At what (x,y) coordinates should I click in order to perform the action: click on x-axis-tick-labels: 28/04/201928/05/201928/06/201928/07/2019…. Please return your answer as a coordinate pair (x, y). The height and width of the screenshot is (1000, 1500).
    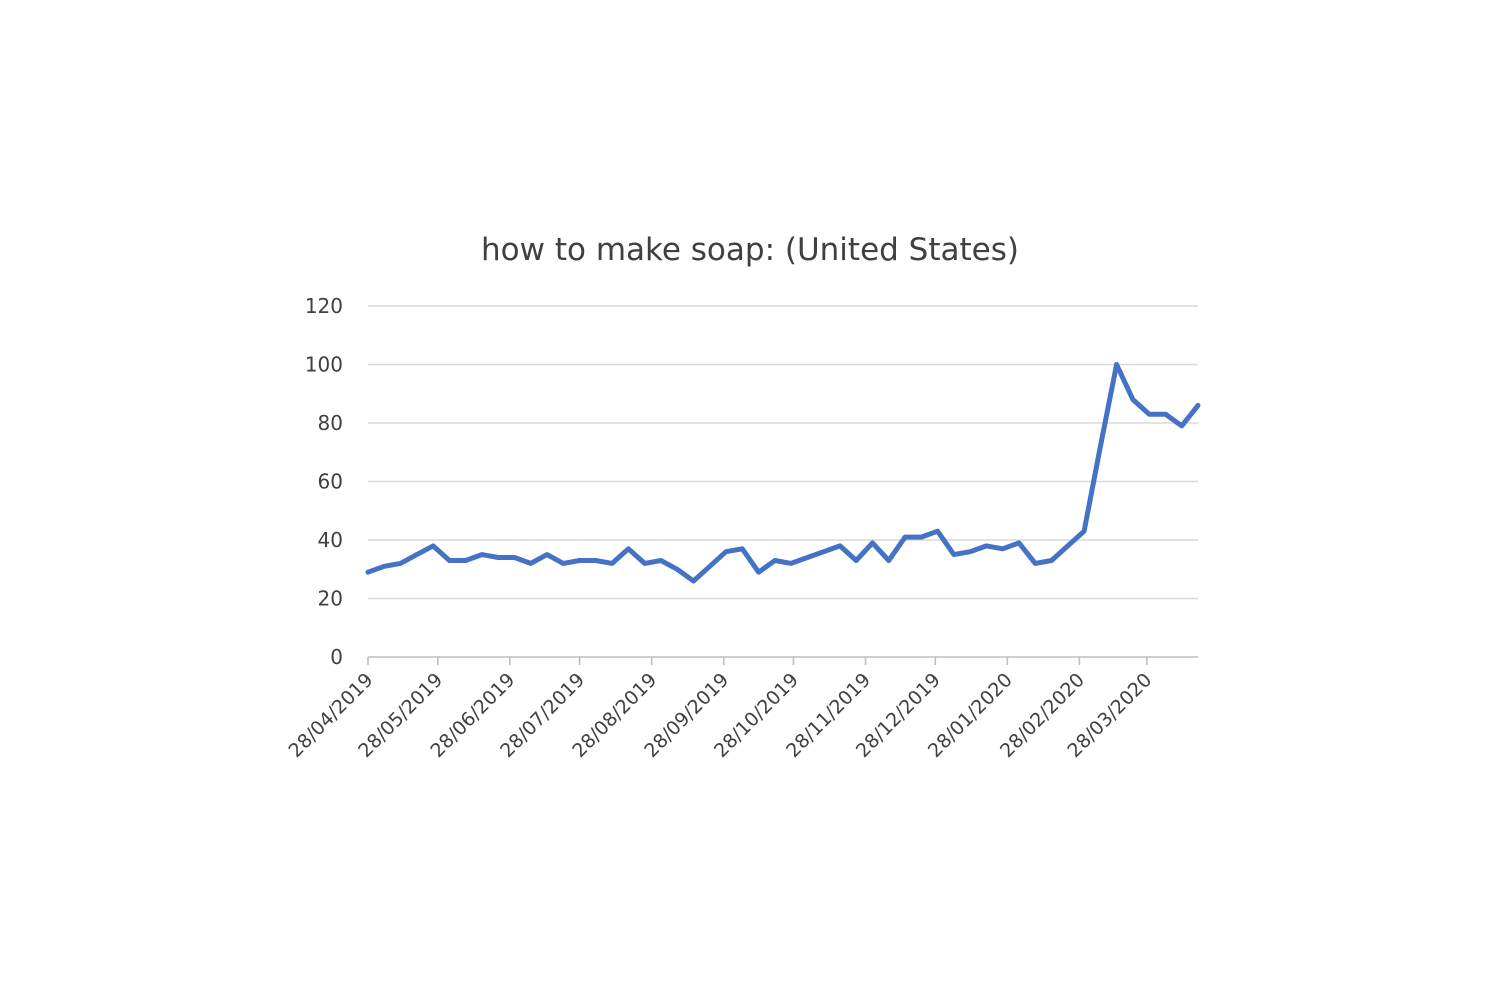
    Looking at the image, I should click on (721, 715).